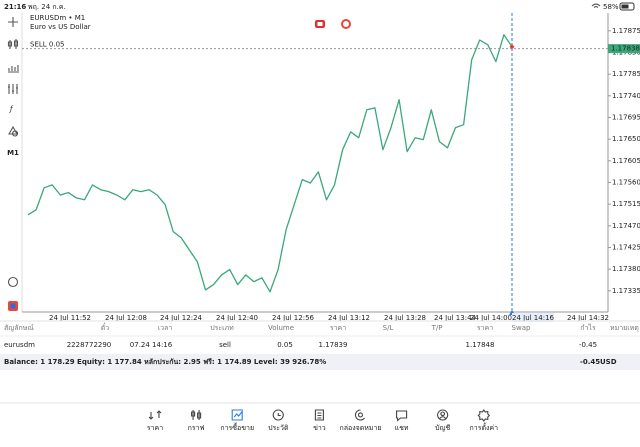 This screenshot has height=447, width=640. What do you see at coordinates (455, 318) in the screenshot?
I see `x-tick-label: 24 Jul 13:44` at bounding box center [455, 318].